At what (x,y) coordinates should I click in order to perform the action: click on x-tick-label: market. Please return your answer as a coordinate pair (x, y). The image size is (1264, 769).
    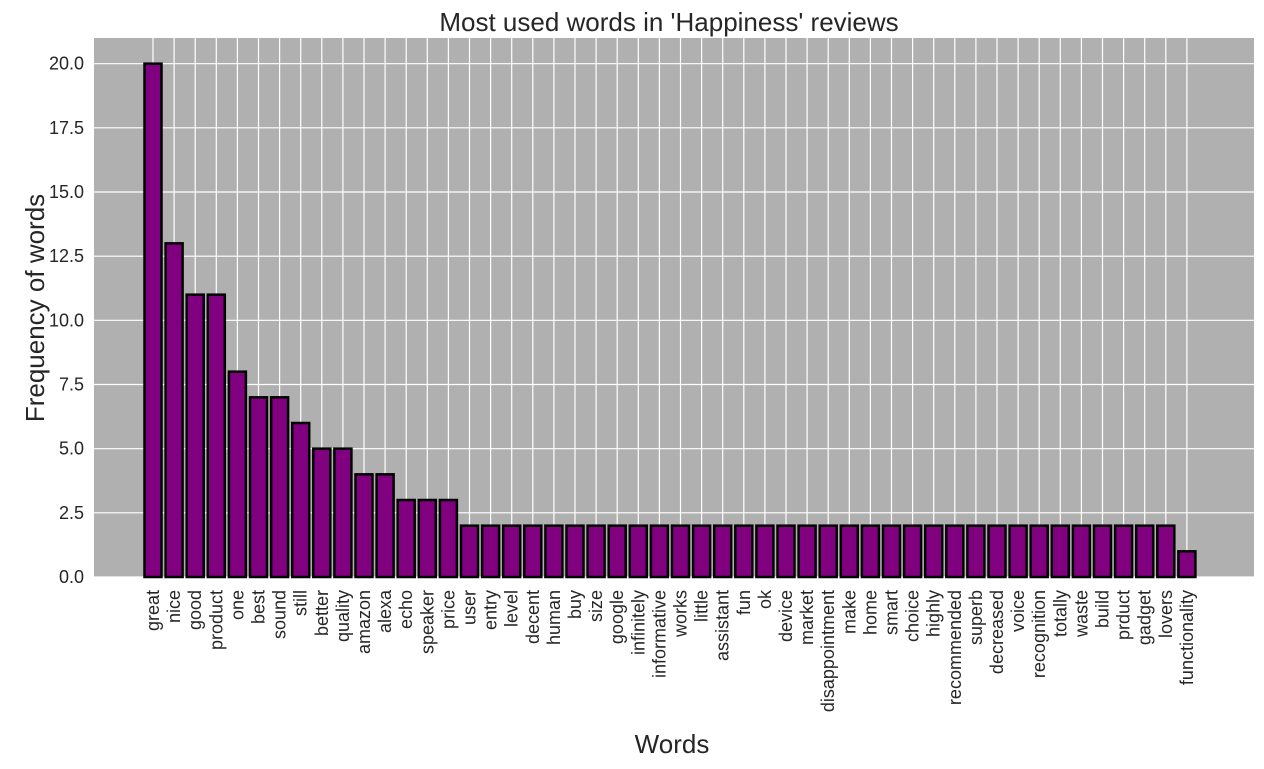
    Looking at the image, I should click on (807, 617).